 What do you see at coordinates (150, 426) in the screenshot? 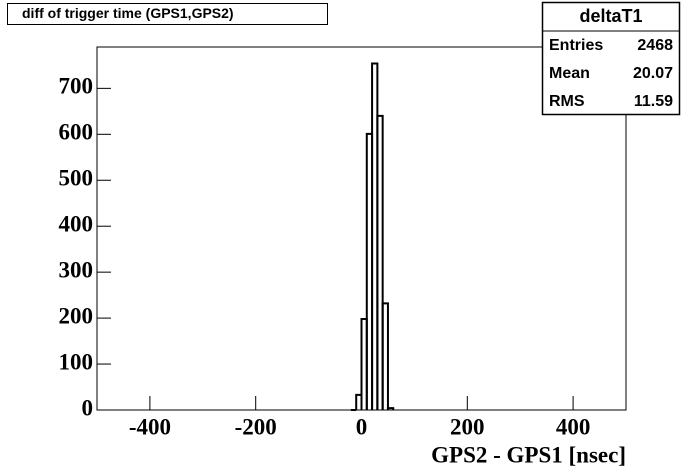
I see `x-tick-label: -400` at bounding box center [150, 426].